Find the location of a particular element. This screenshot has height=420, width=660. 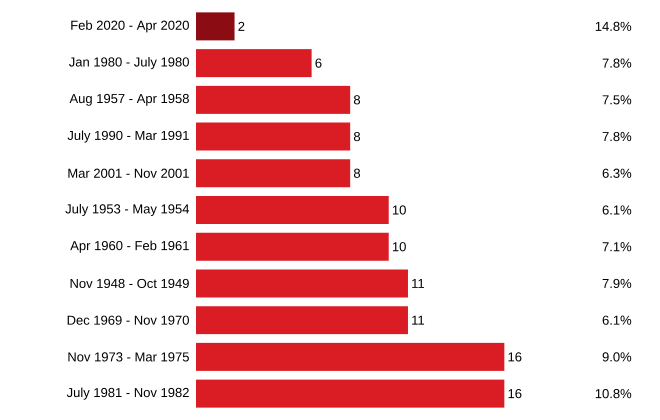

text: 10.8% is located at coordinates (614, 393).